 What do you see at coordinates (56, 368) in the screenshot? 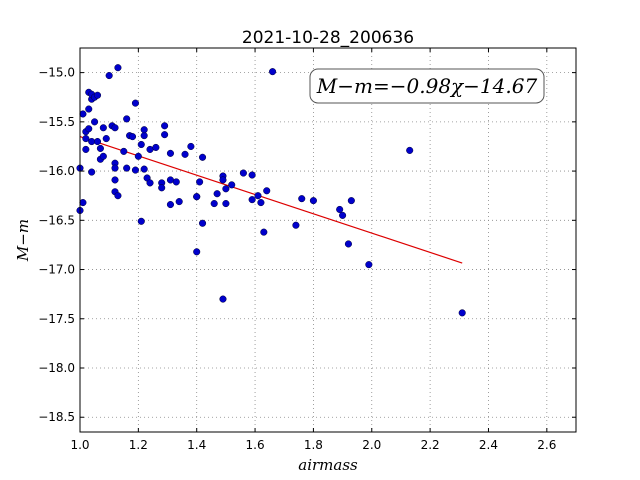
I see `y-tick-label: −18.0` at bounding box center [56, 368].